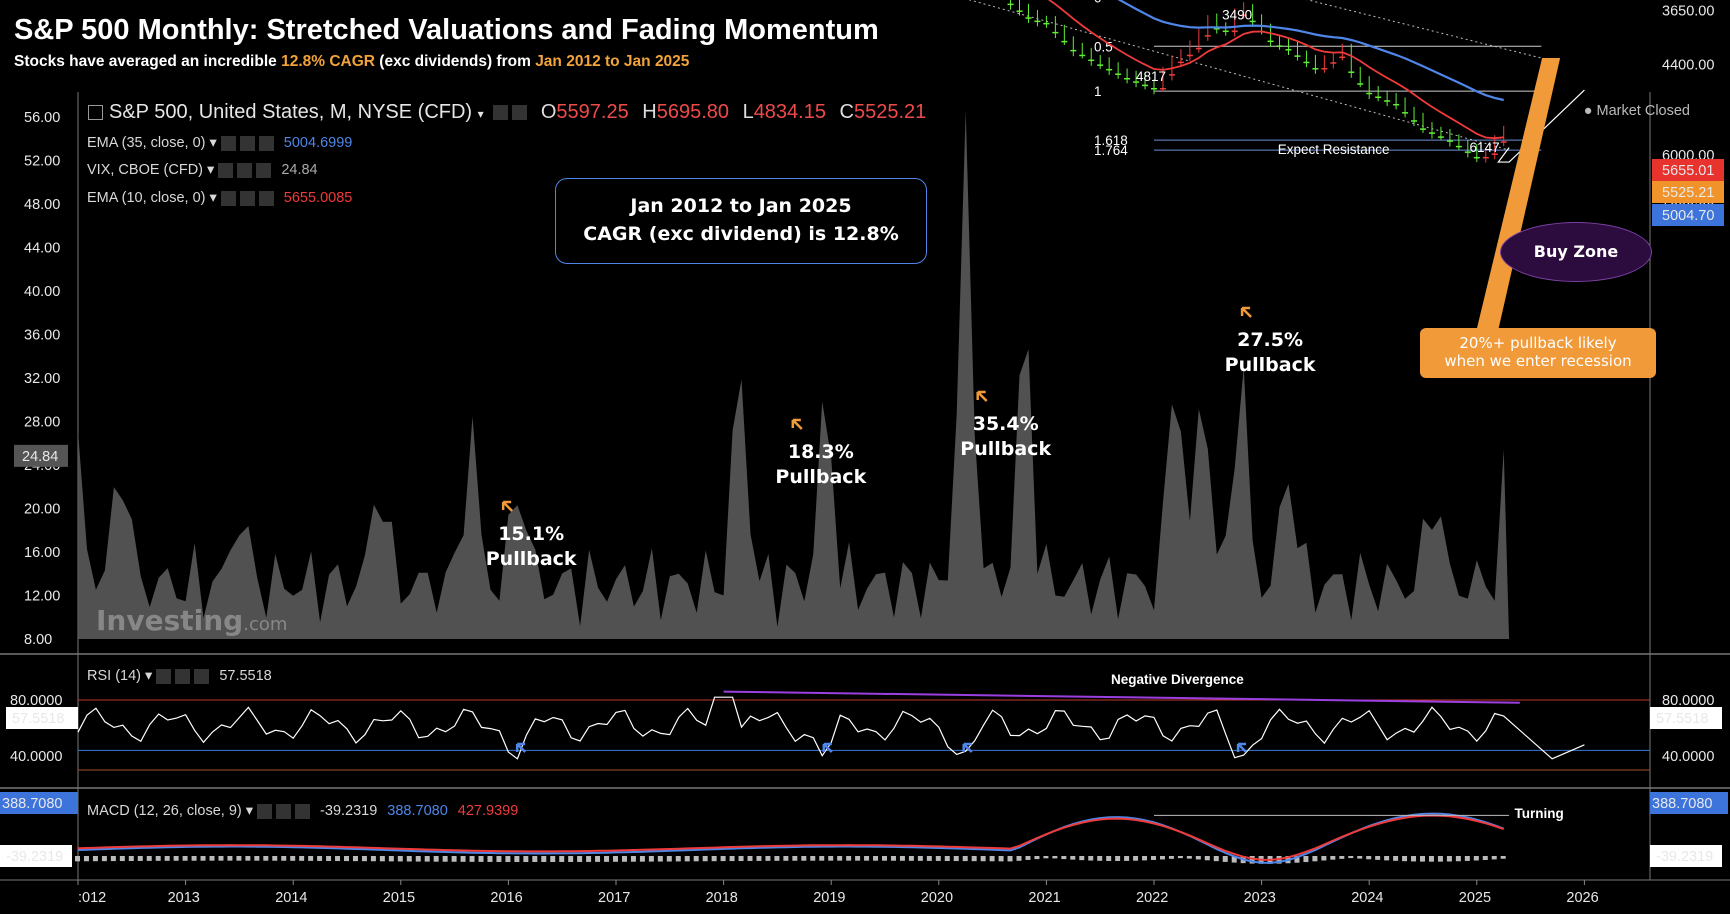 This screenshot has width=1730, height=914. I want to click on vix-badge: 24.84, so click(40, 457).